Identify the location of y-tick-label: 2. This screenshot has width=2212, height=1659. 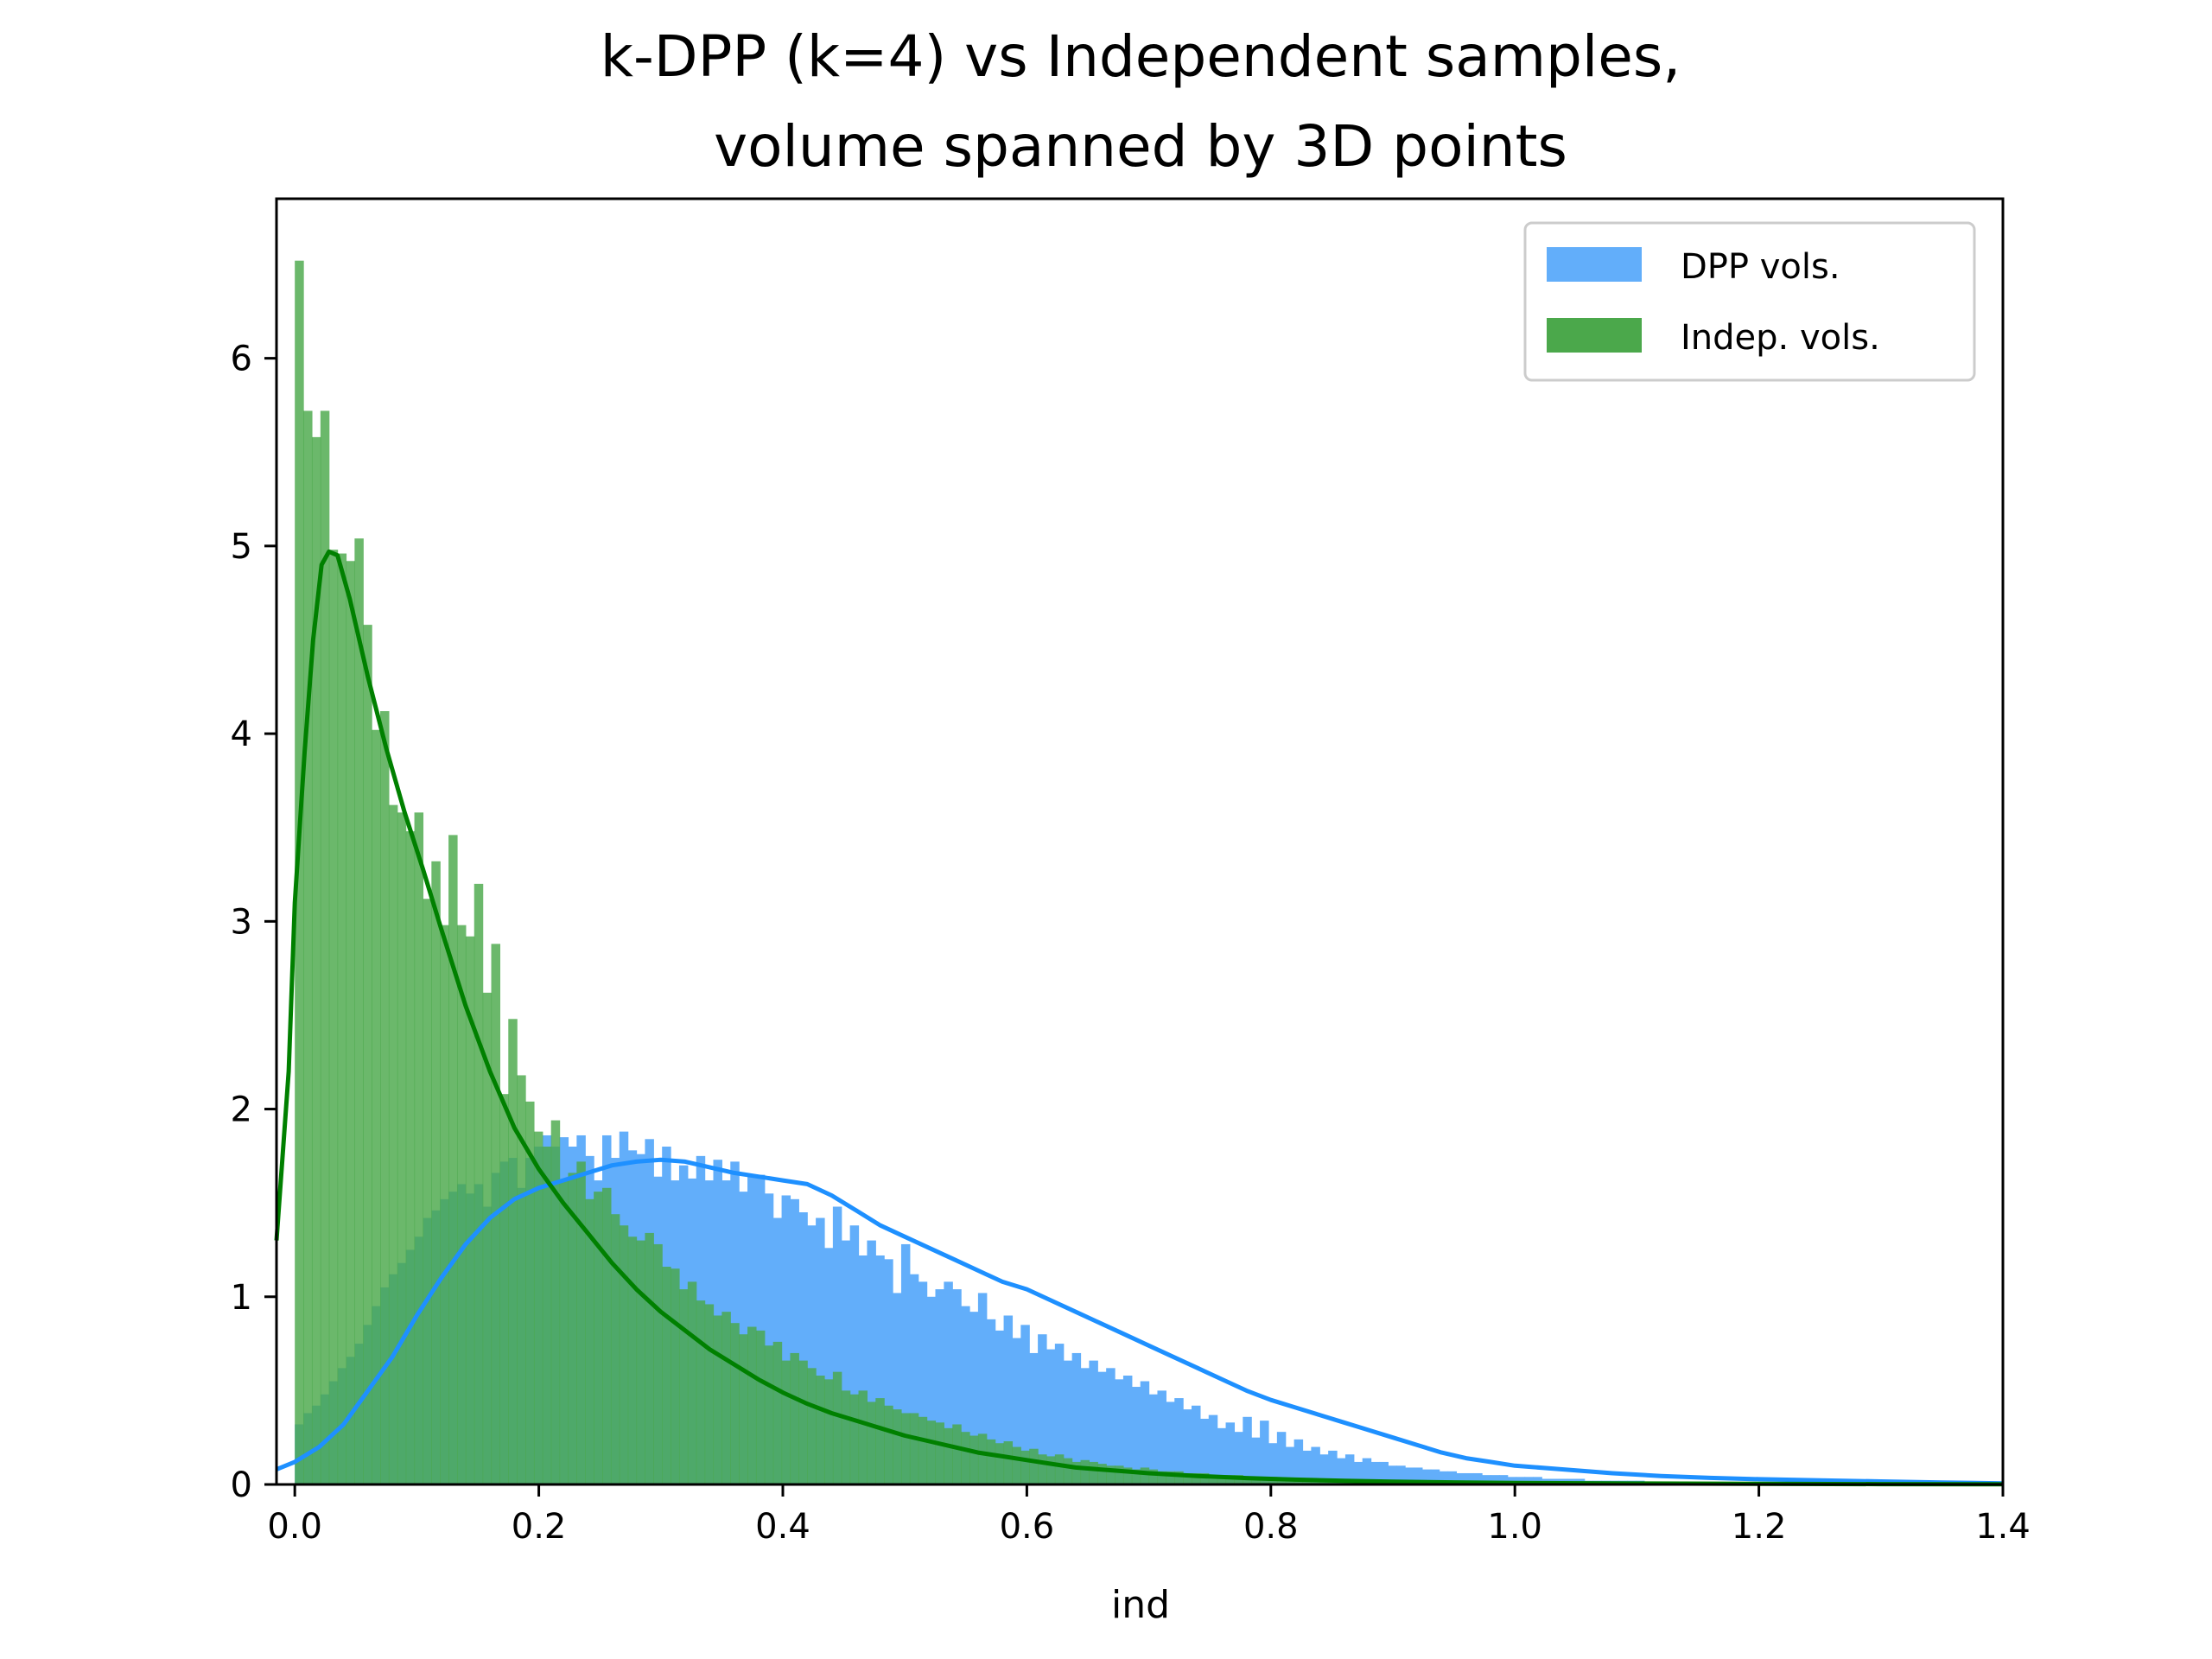
(241, 1110).